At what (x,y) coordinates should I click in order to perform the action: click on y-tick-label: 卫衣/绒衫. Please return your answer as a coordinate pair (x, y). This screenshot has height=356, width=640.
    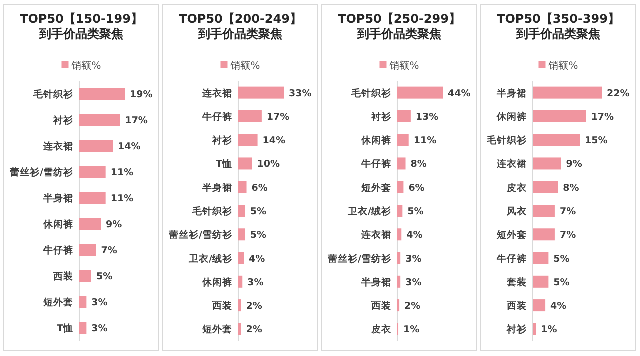
    Looking at the image, I should click on (369, 212).